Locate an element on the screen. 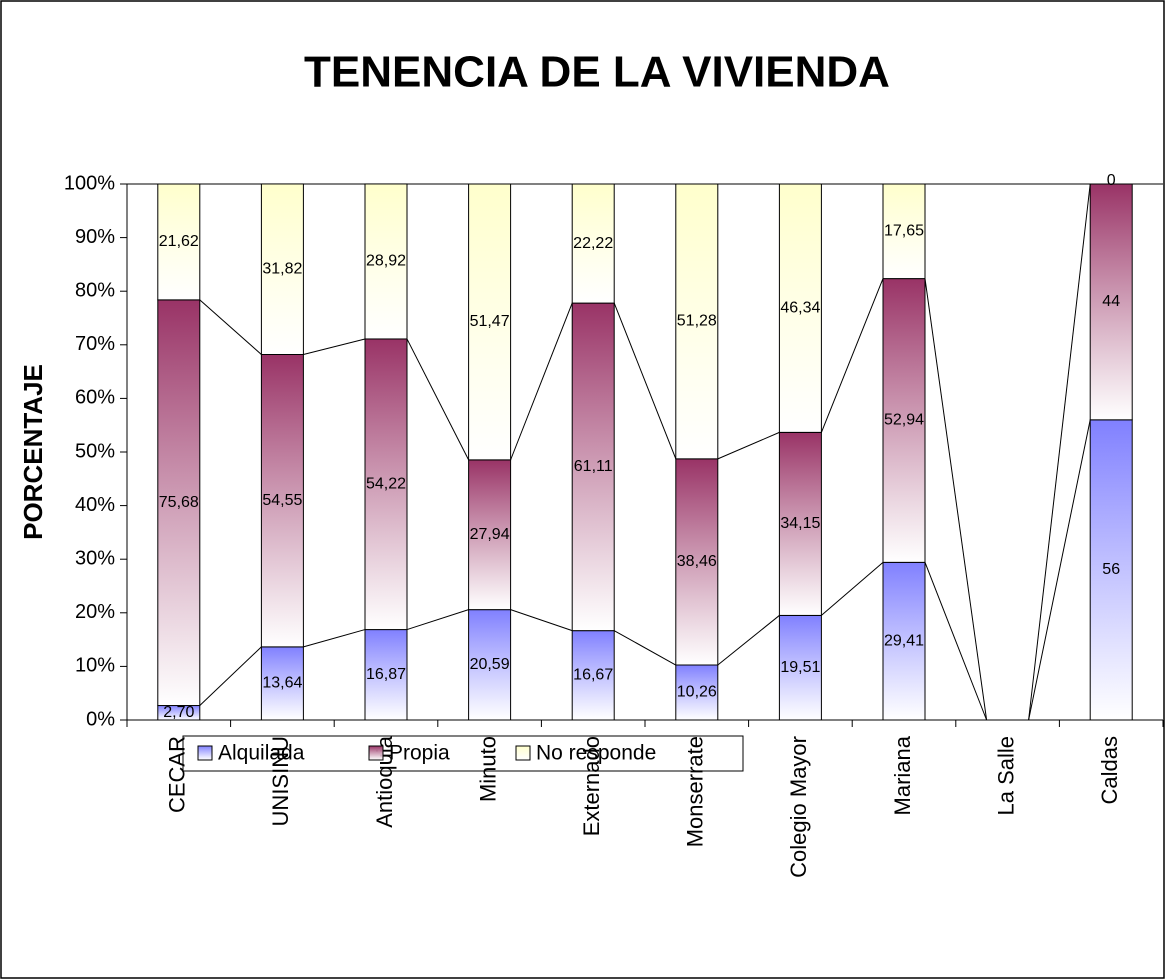  data-label: 31,82 is located at coordinates (282, 268).